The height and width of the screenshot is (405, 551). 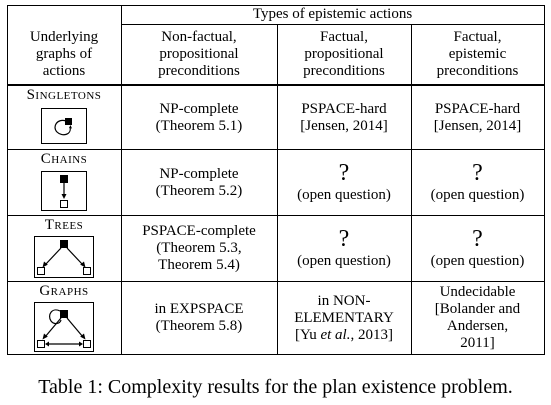 What do you see at coordinates (199, 326) in the screenshot?
I see `result-reference: (Theorem 5.8)` at bounding box center [199, 326].